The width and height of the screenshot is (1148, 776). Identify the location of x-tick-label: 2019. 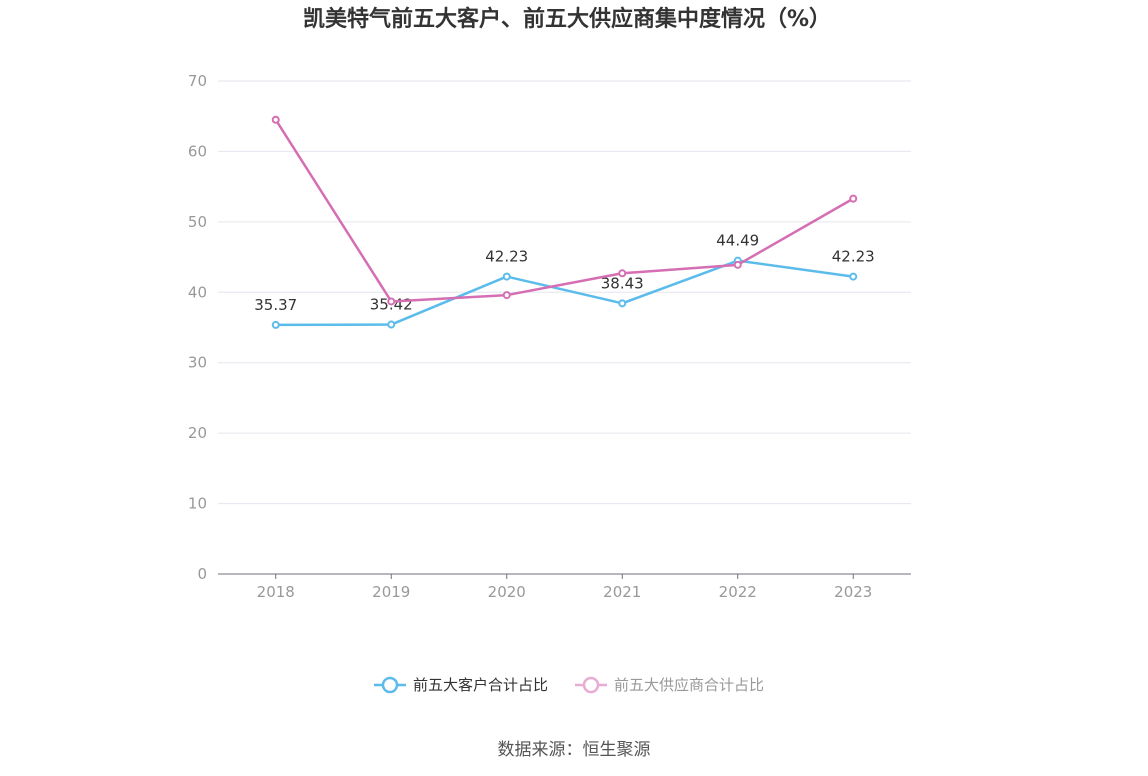
(391, 592).